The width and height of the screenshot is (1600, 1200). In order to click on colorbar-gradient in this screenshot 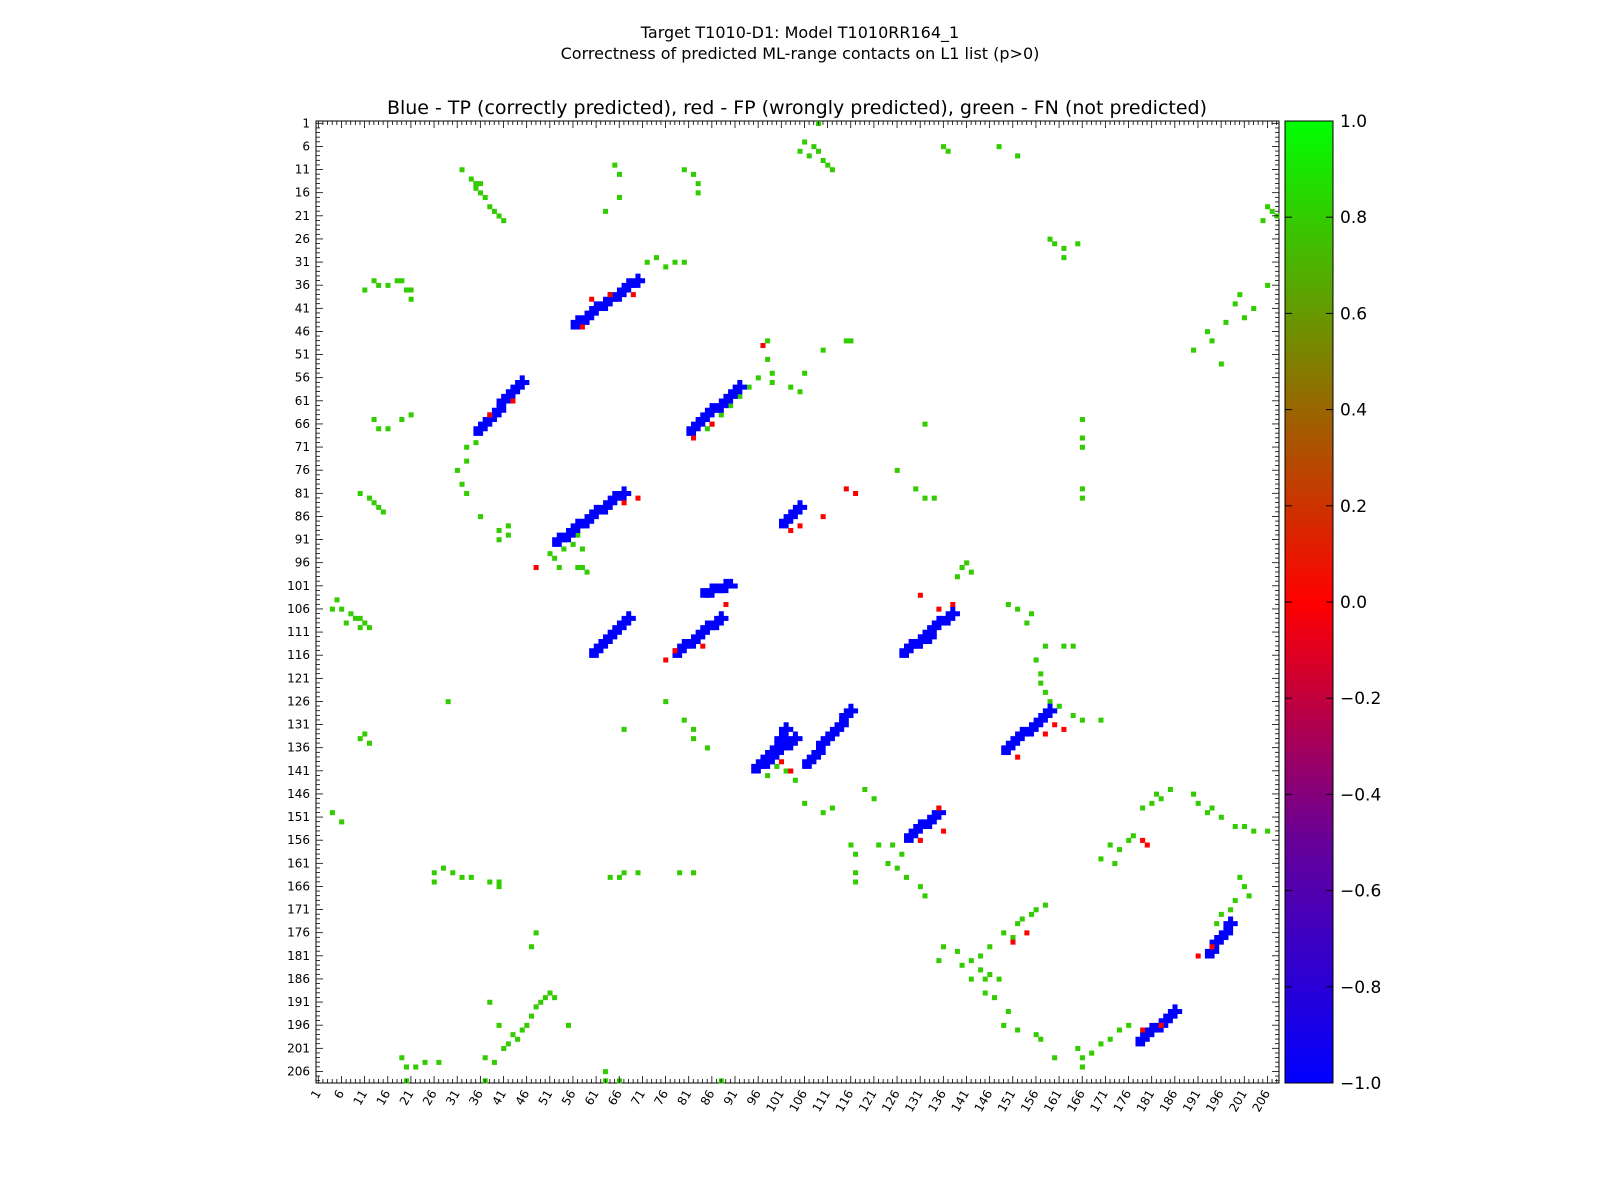, I will do `click(1309, 602)`.